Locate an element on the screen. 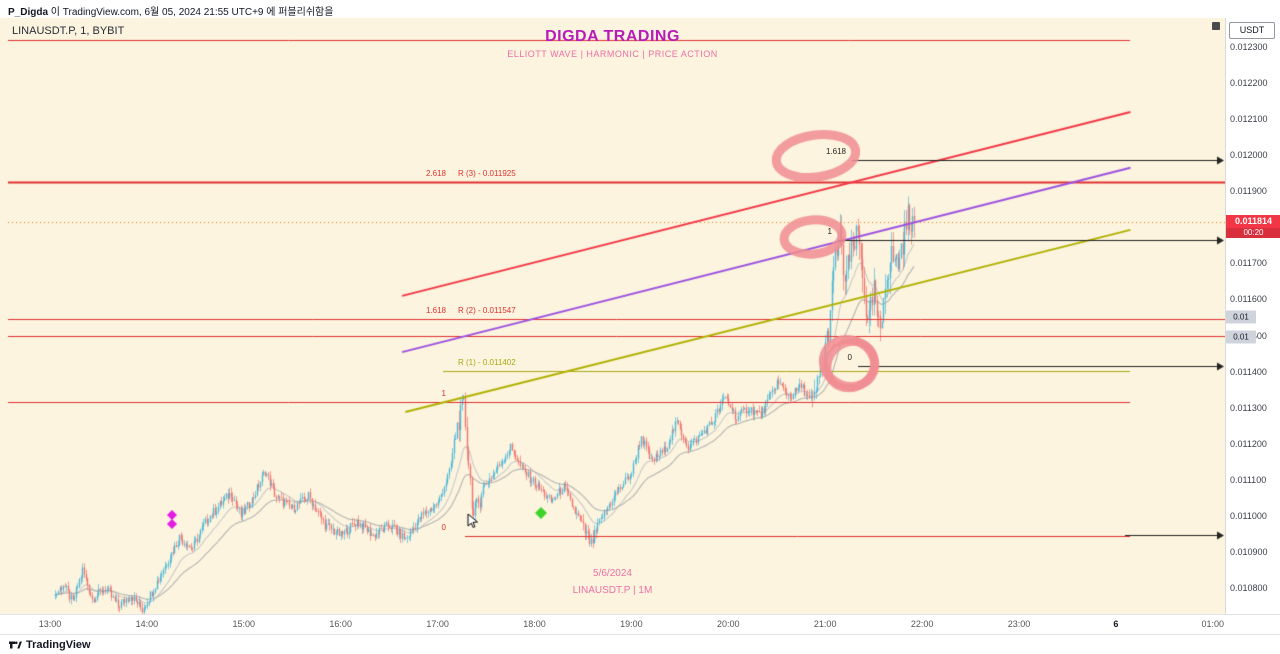 Image resolution: width=1280 pixels, height=654 pixels. time-tick: 19:00 is located at coordinates (631, 624).